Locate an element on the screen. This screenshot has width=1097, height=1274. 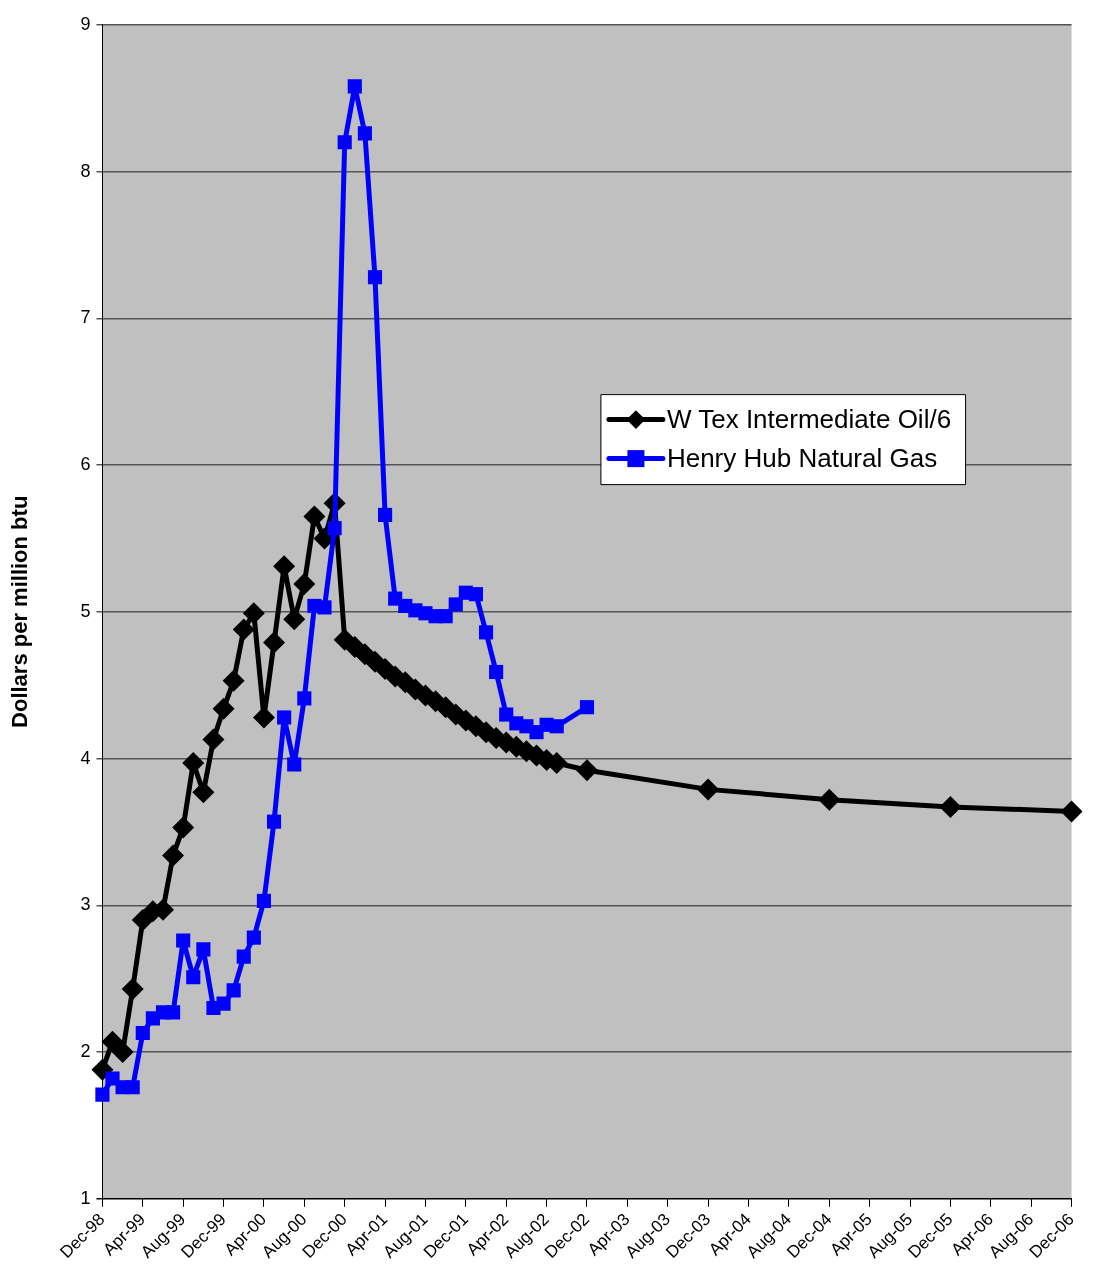
y-tick-label: 9 is located at coordinates (85, 23).